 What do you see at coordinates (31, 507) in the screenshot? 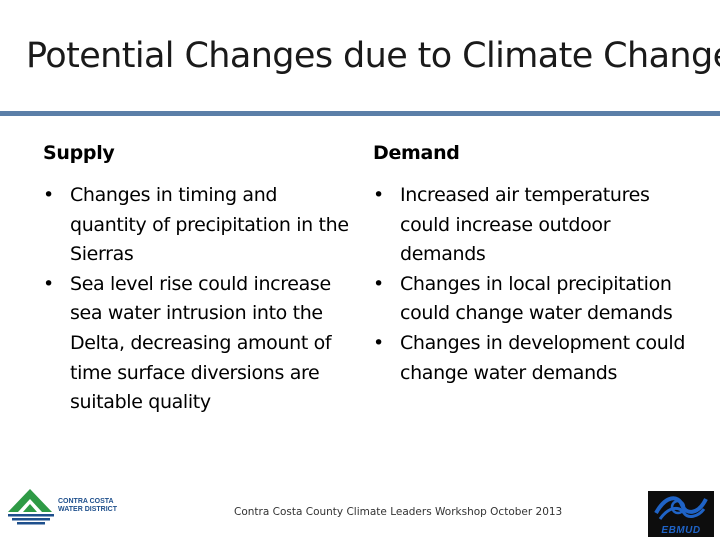
I see `ccwd-mountain-icon` at bounding box center [31, 507].